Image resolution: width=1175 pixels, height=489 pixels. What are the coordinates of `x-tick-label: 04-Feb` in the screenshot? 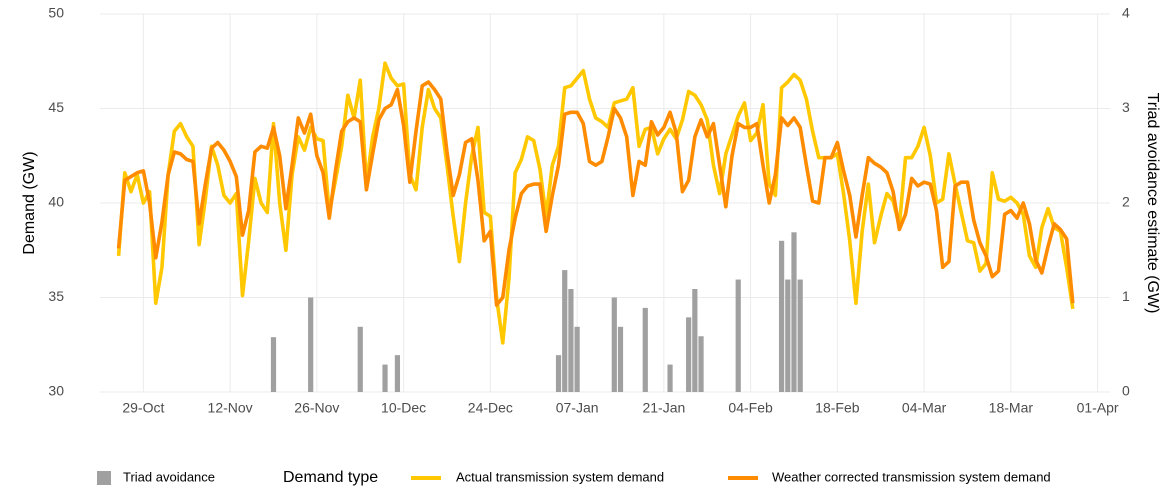 It's located at (750, 408).